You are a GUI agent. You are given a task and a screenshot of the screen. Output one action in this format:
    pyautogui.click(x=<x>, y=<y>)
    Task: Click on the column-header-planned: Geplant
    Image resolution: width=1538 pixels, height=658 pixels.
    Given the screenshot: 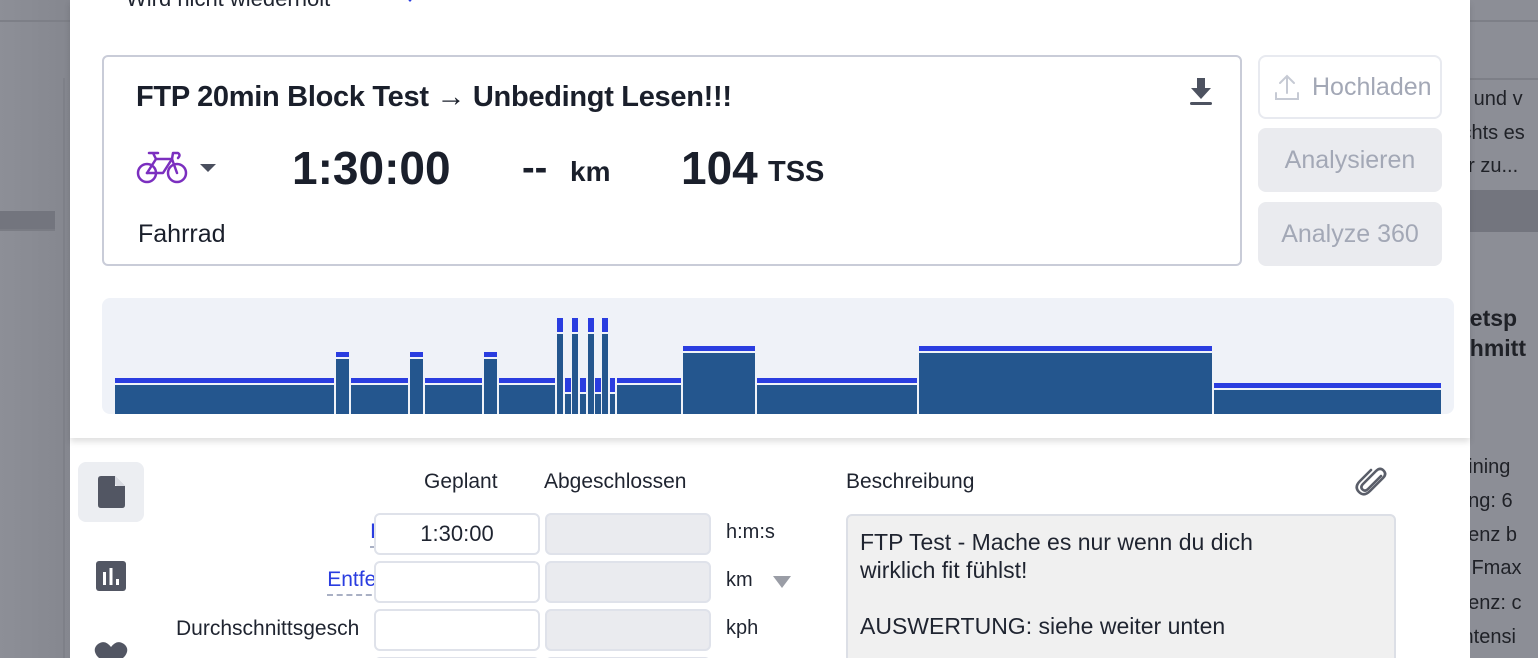 What is the action you would take?
    pyautogui.click(x=461, y=481)
    